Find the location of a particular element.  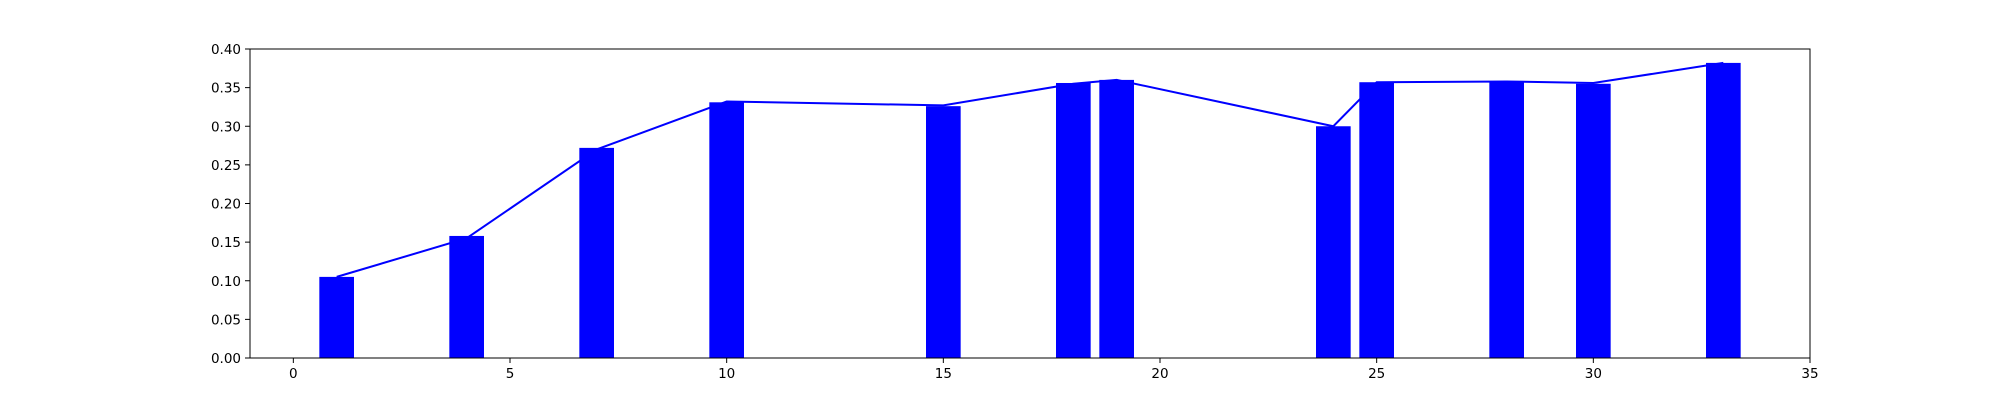

y-axis: 0.00 0.05 0.10 0.15 0.20 0.25 0.30 0.35 0.40 is located at coordinates (230, 204).